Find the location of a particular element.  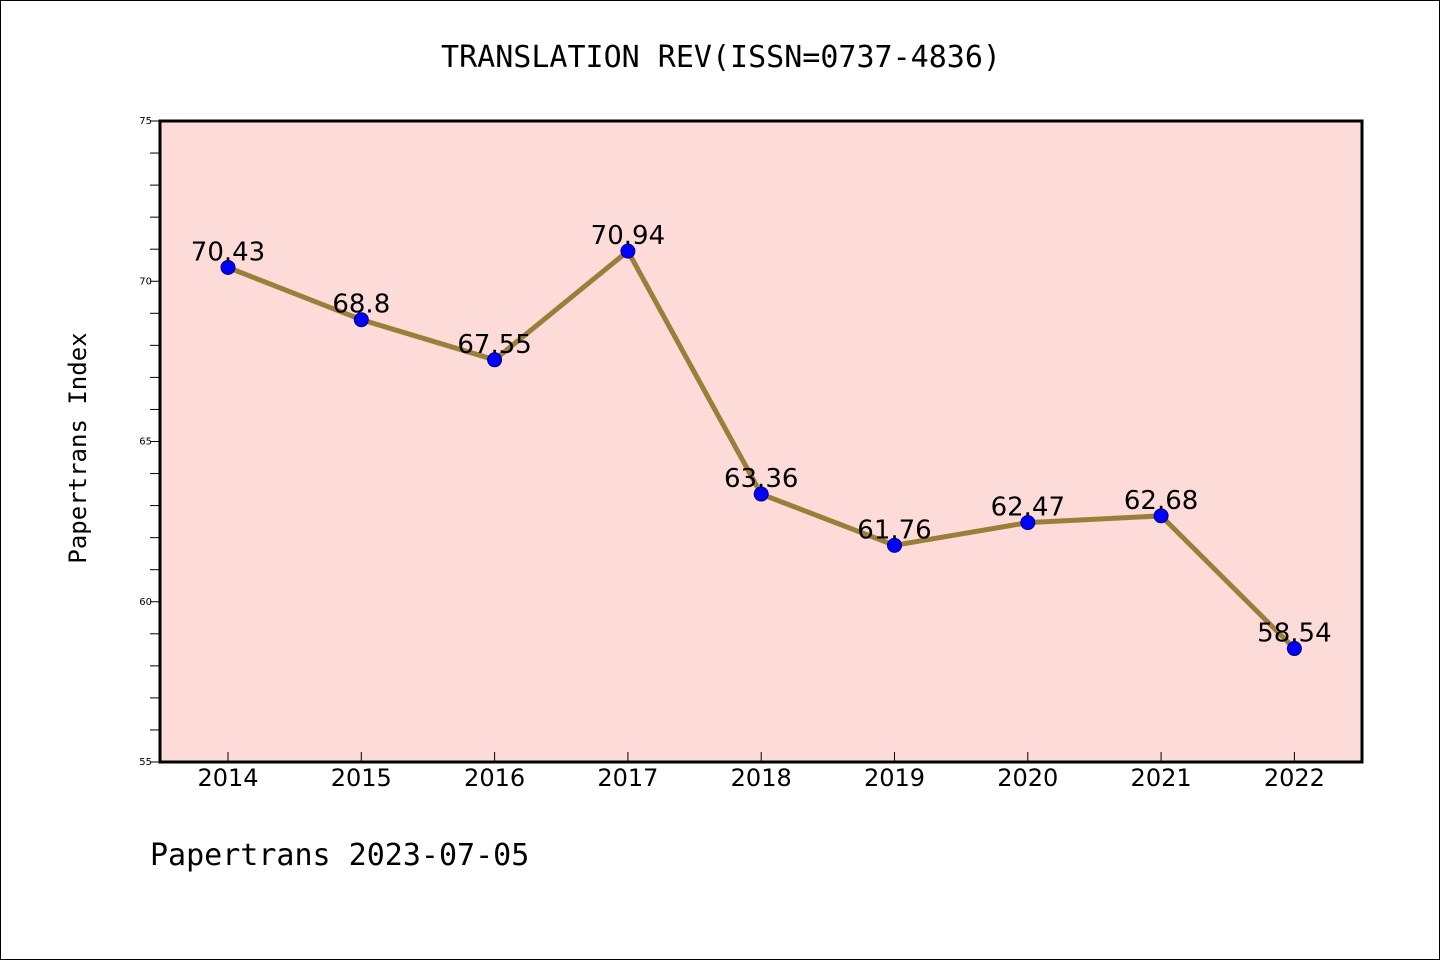

y-axis: 55 60 65 70 75 is located at coordinates (149, 442).